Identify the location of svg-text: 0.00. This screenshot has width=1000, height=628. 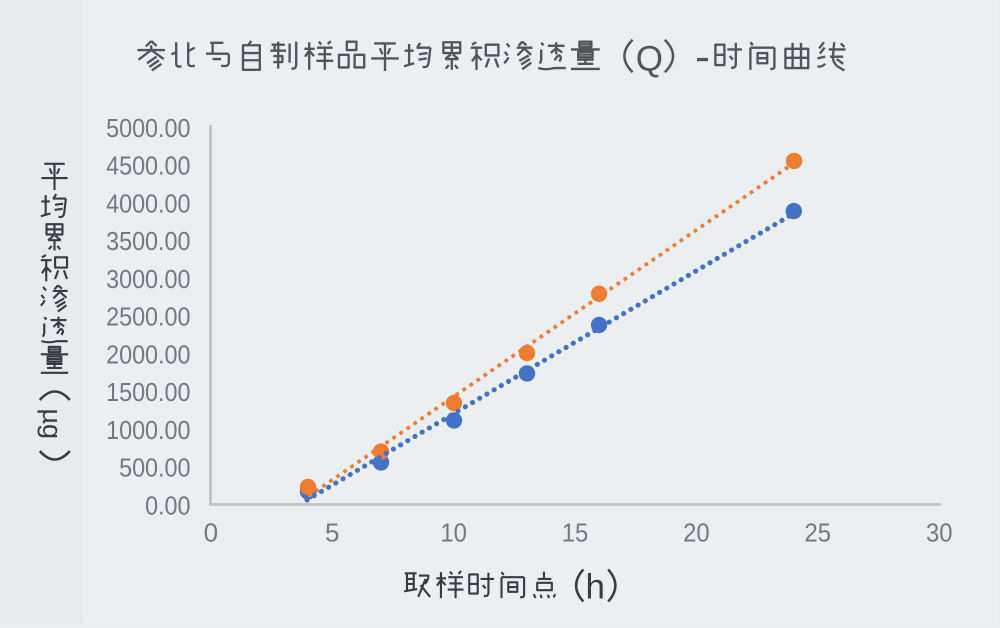
(167, 505).